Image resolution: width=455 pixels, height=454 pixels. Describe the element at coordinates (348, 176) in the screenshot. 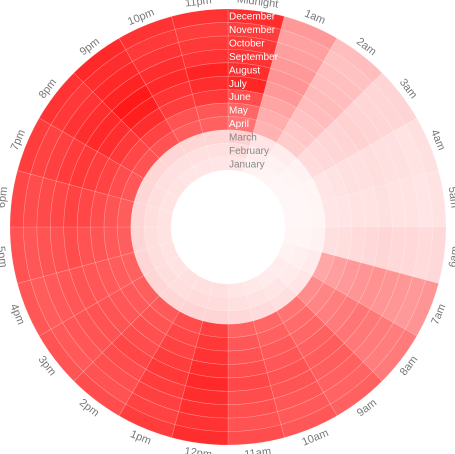

I see `heatmap-cell-june-4am` at that location.